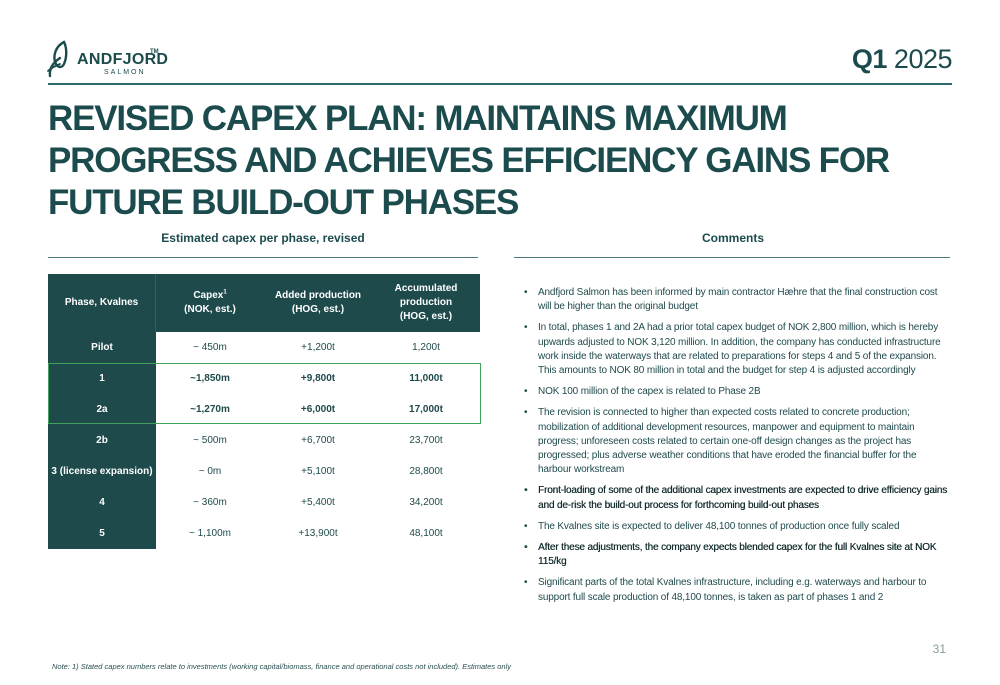  What do you see at coordinates (732, 238) in the screenshot?
I see `comments-section-heading: Comments` at bounding box center [732, 238].